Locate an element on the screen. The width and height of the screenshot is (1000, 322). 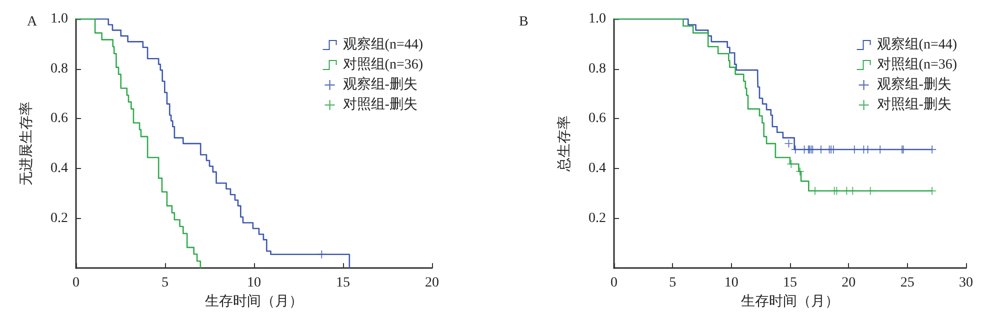
x-tick-label: 30 is located at coordinates (966, 283).